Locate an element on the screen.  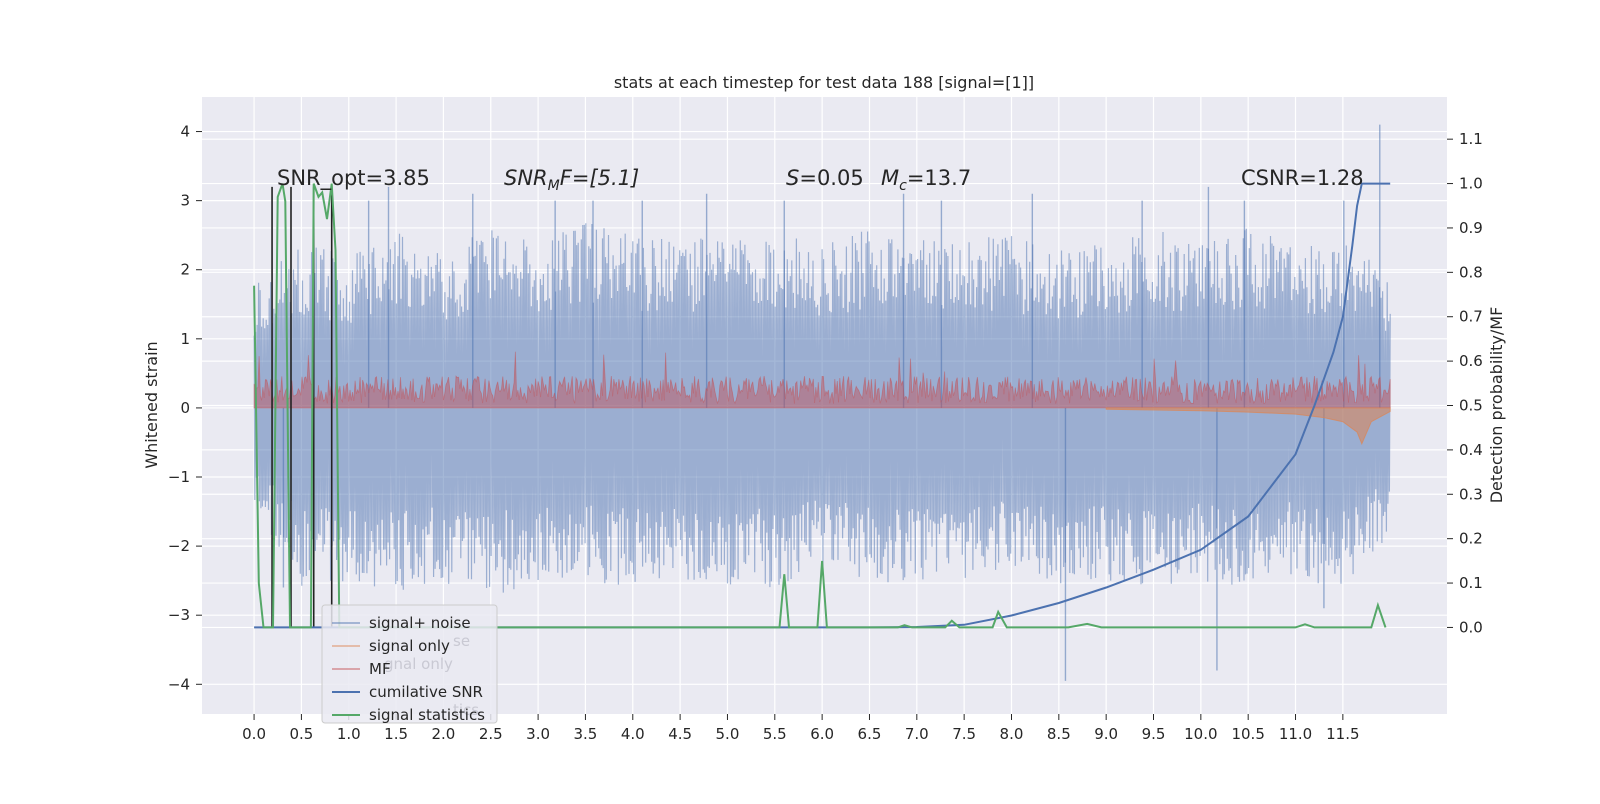
mf-area is located at coordinates (822, 380).